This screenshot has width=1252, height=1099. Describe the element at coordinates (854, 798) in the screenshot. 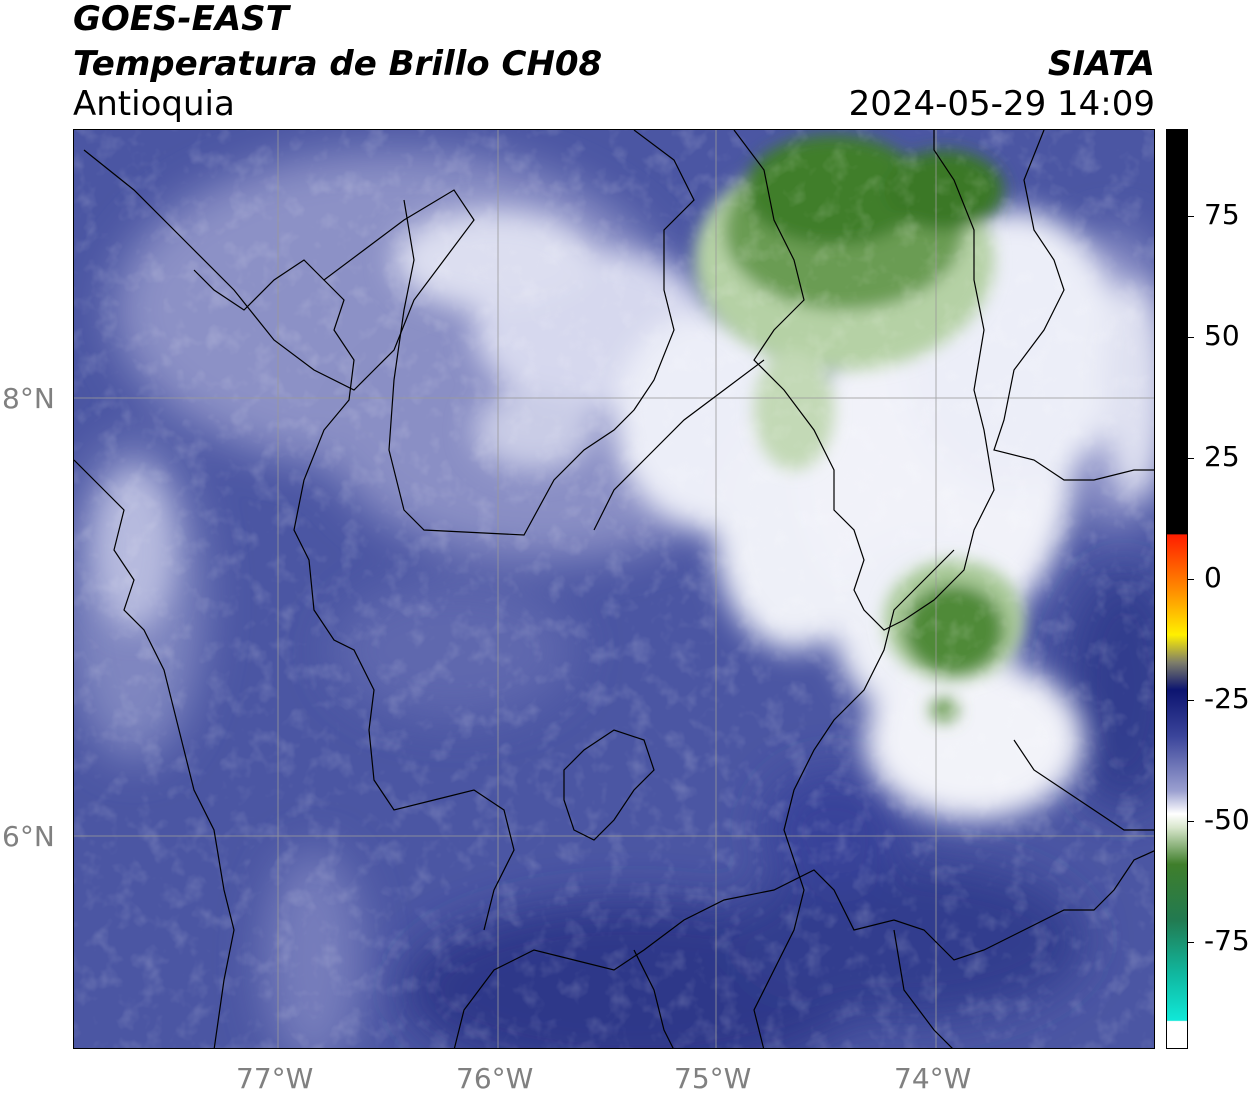

I see `department-southeast` at that location.